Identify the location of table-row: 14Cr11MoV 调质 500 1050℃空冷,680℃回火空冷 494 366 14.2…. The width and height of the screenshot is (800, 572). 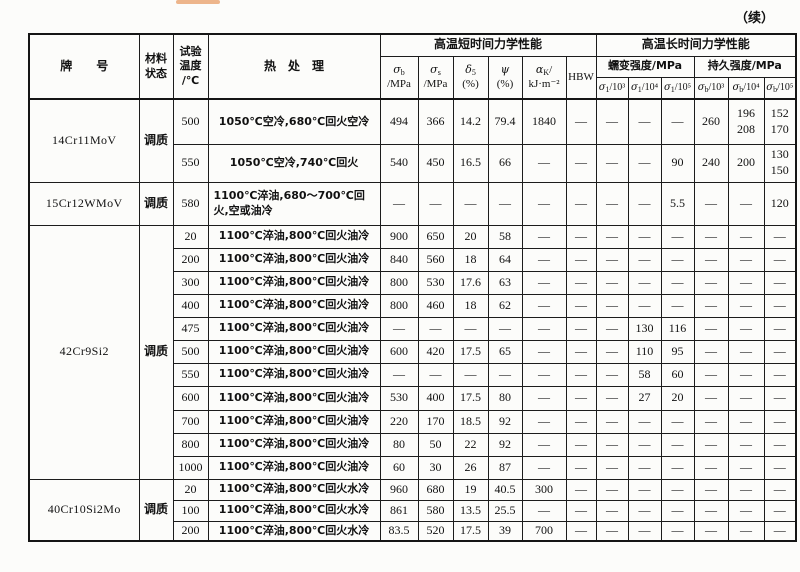
(412, 140).